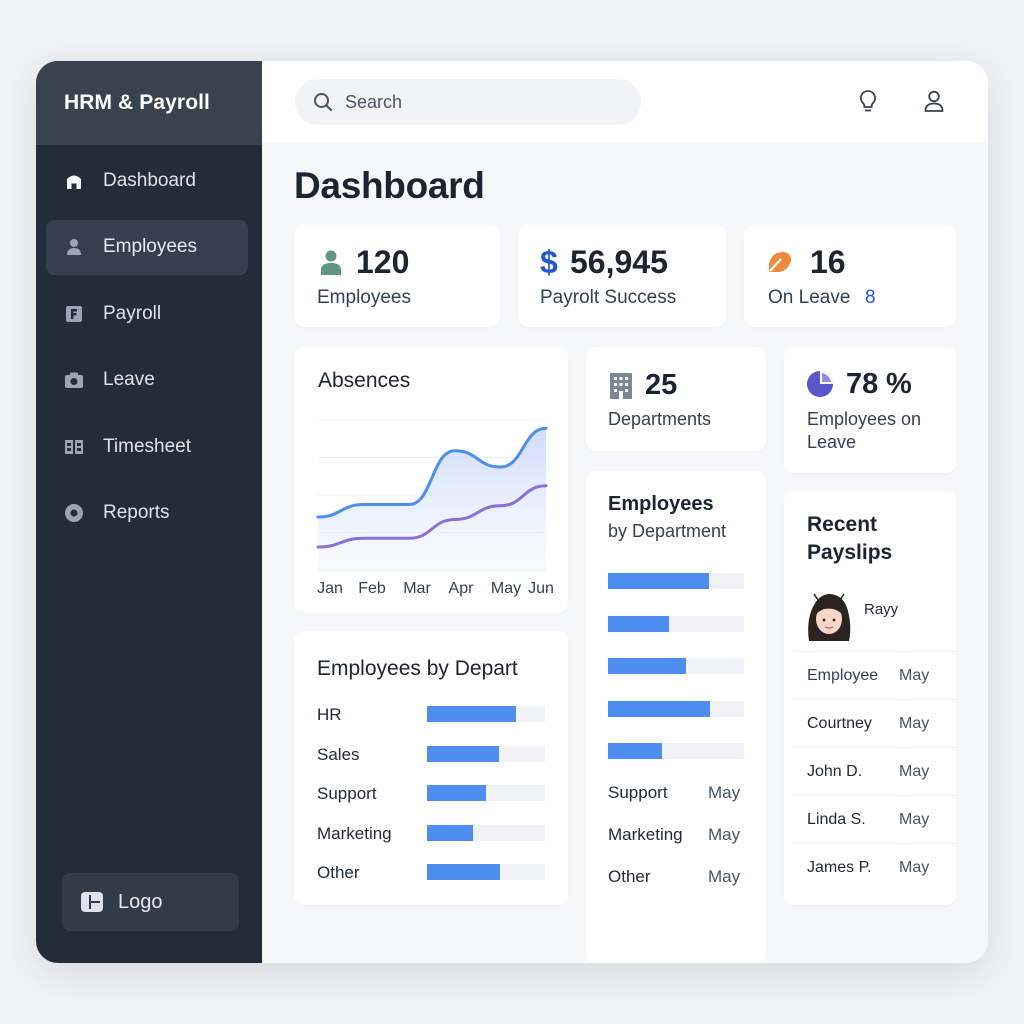 Image resolution: width=1024 pixels, height=1024 pixels. Describe the element at coordinates (914, 675) in the screenshot. I see `payslips-column-month: May` at that location.